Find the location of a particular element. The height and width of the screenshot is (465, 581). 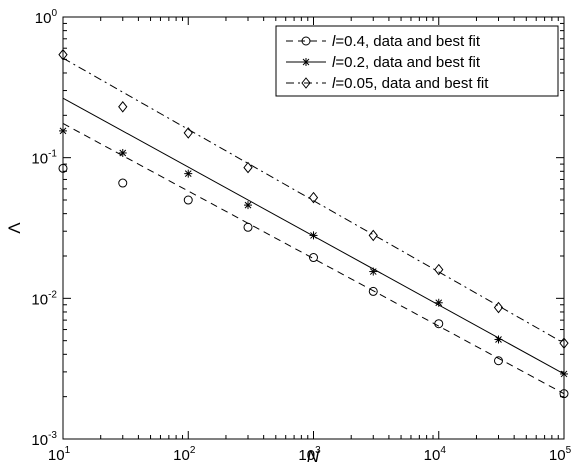

y-tick-label: 10⁻³ is located at coordinates (44, 439).